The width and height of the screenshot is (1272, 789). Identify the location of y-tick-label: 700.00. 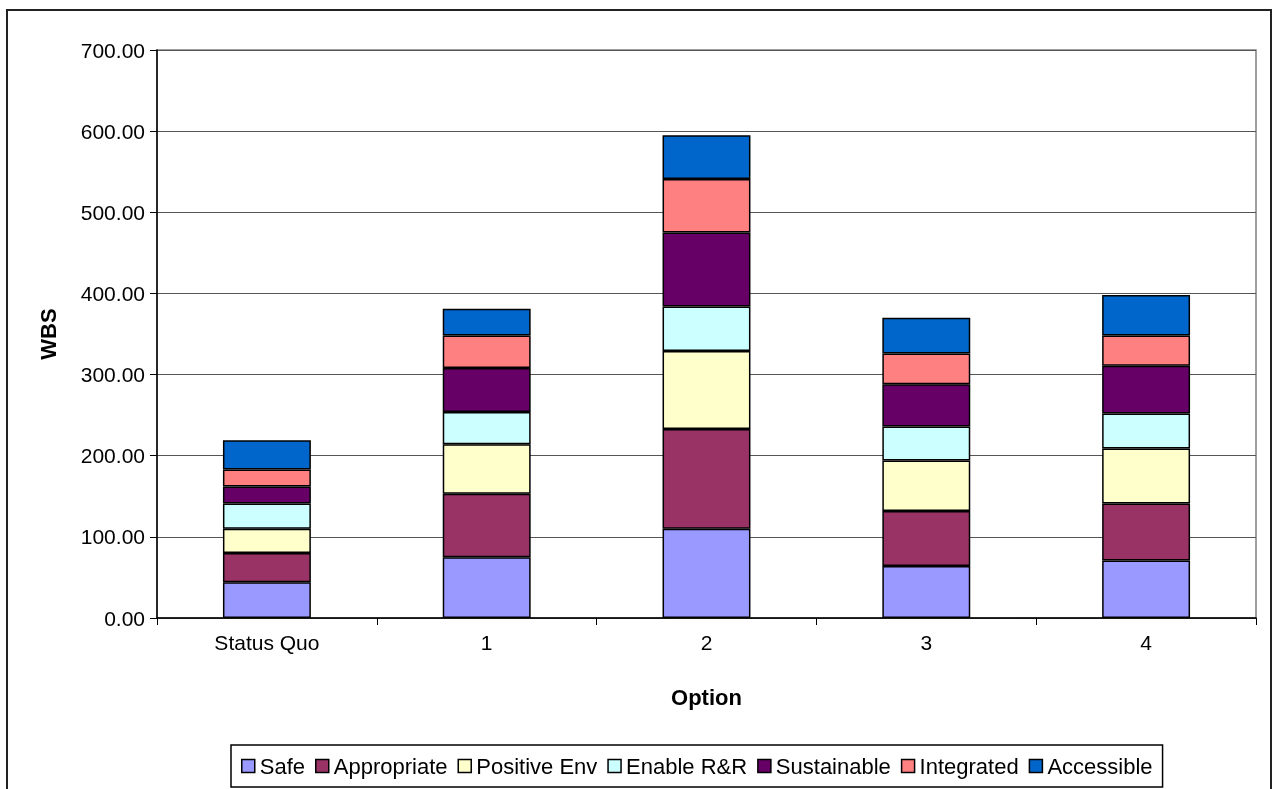
(112, 50).